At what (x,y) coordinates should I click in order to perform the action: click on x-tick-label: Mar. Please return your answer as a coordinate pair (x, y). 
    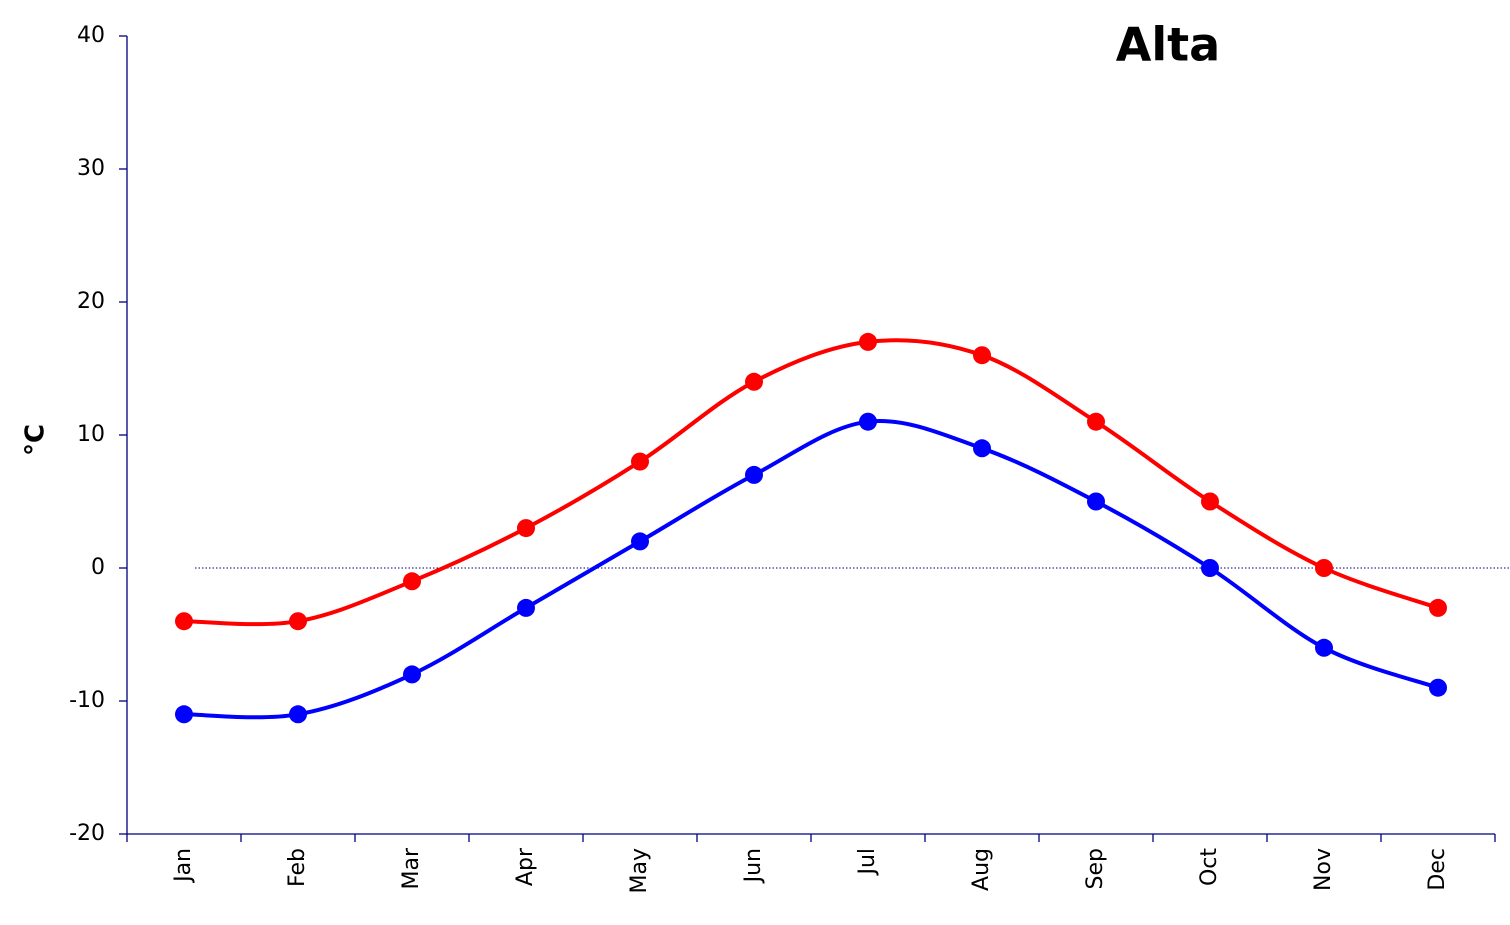
    Looking at the image, I should click on (411, 868).